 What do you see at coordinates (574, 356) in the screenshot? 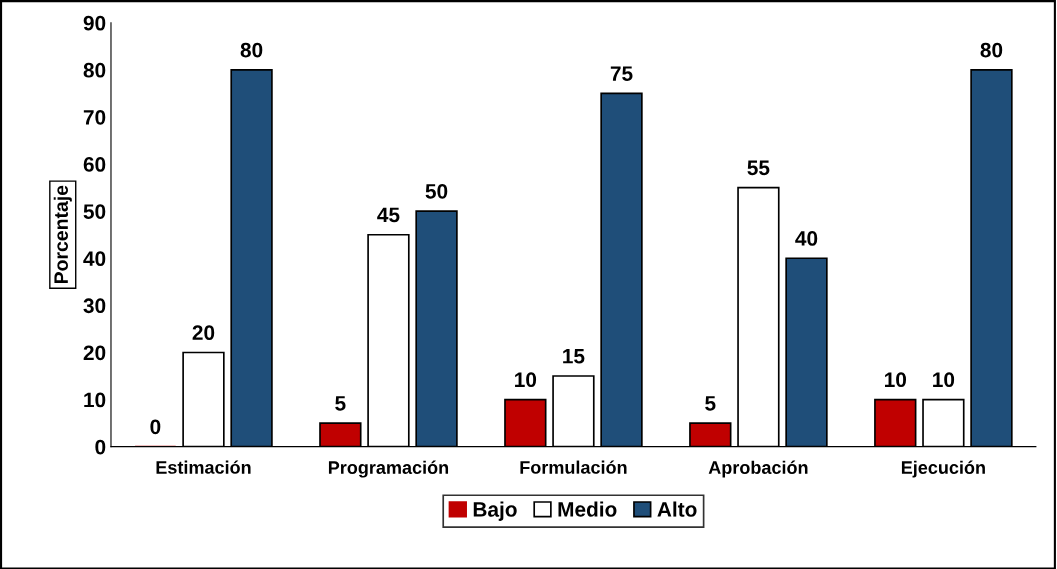
I see `data-label: 15` at bounding box center [574, 356].